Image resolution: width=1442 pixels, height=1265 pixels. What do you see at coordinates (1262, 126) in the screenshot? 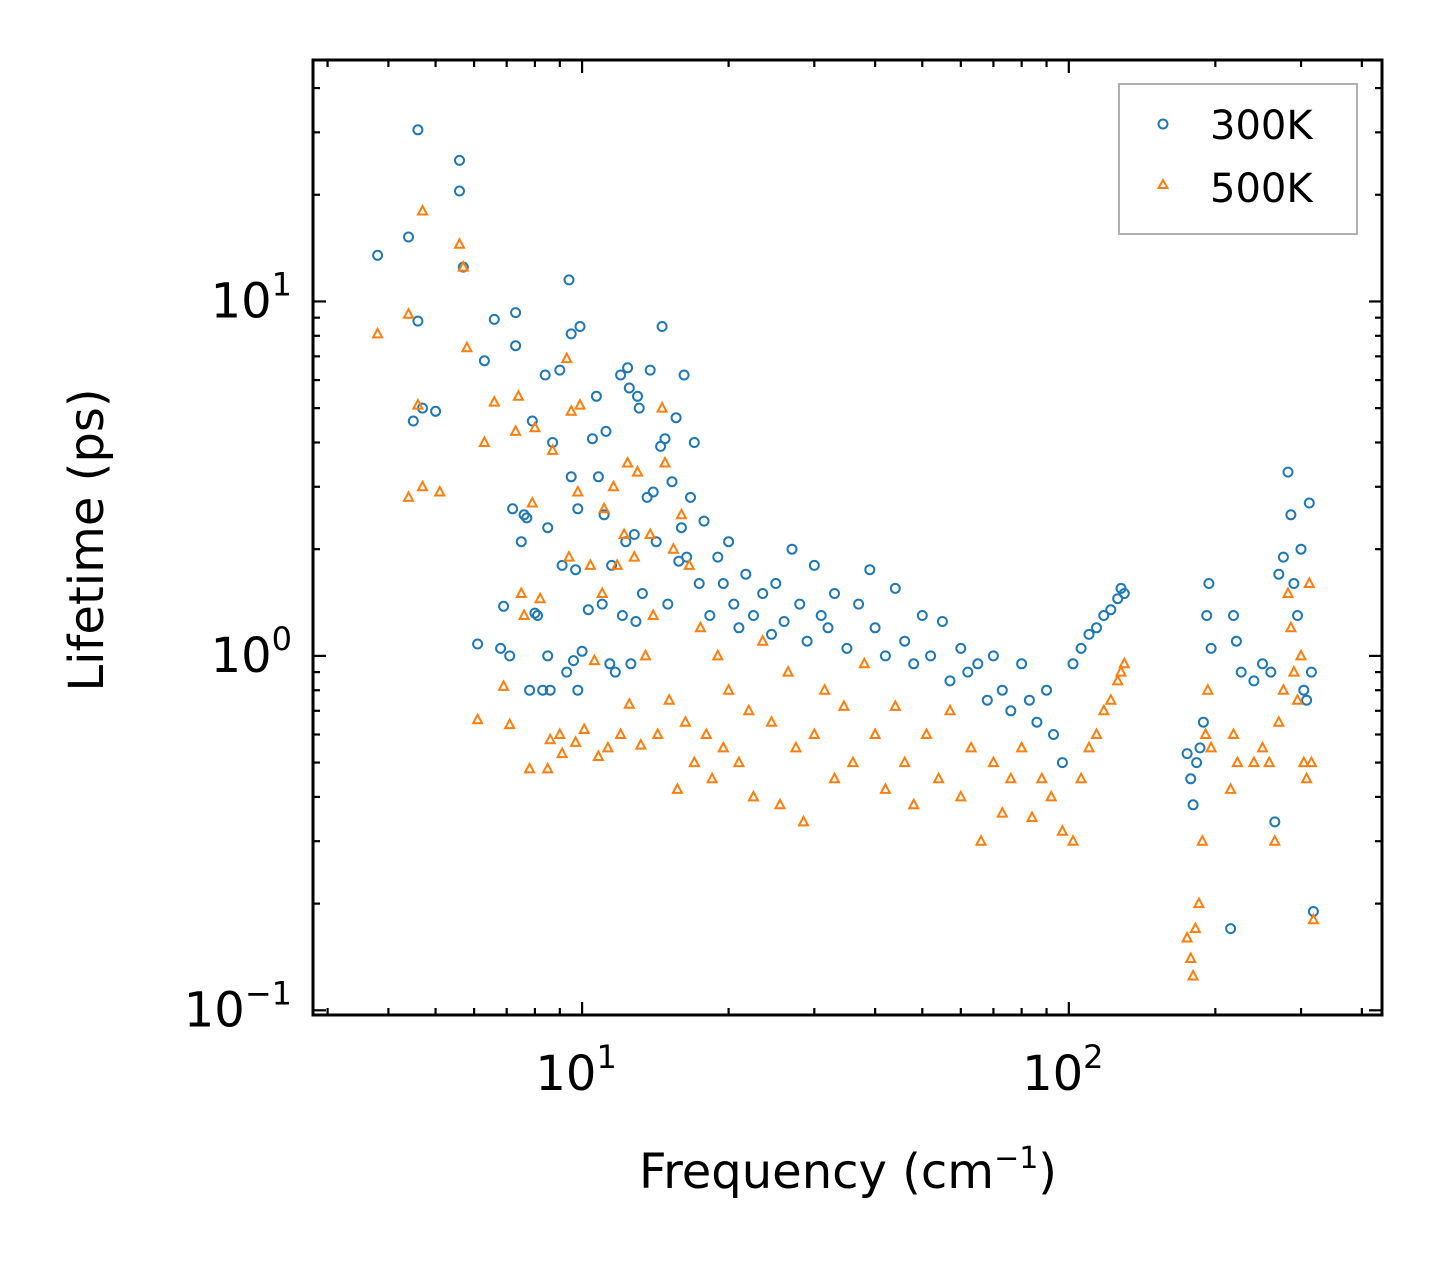
I see `legend-label-300K: 300K` at bounding box center [1262, 126].